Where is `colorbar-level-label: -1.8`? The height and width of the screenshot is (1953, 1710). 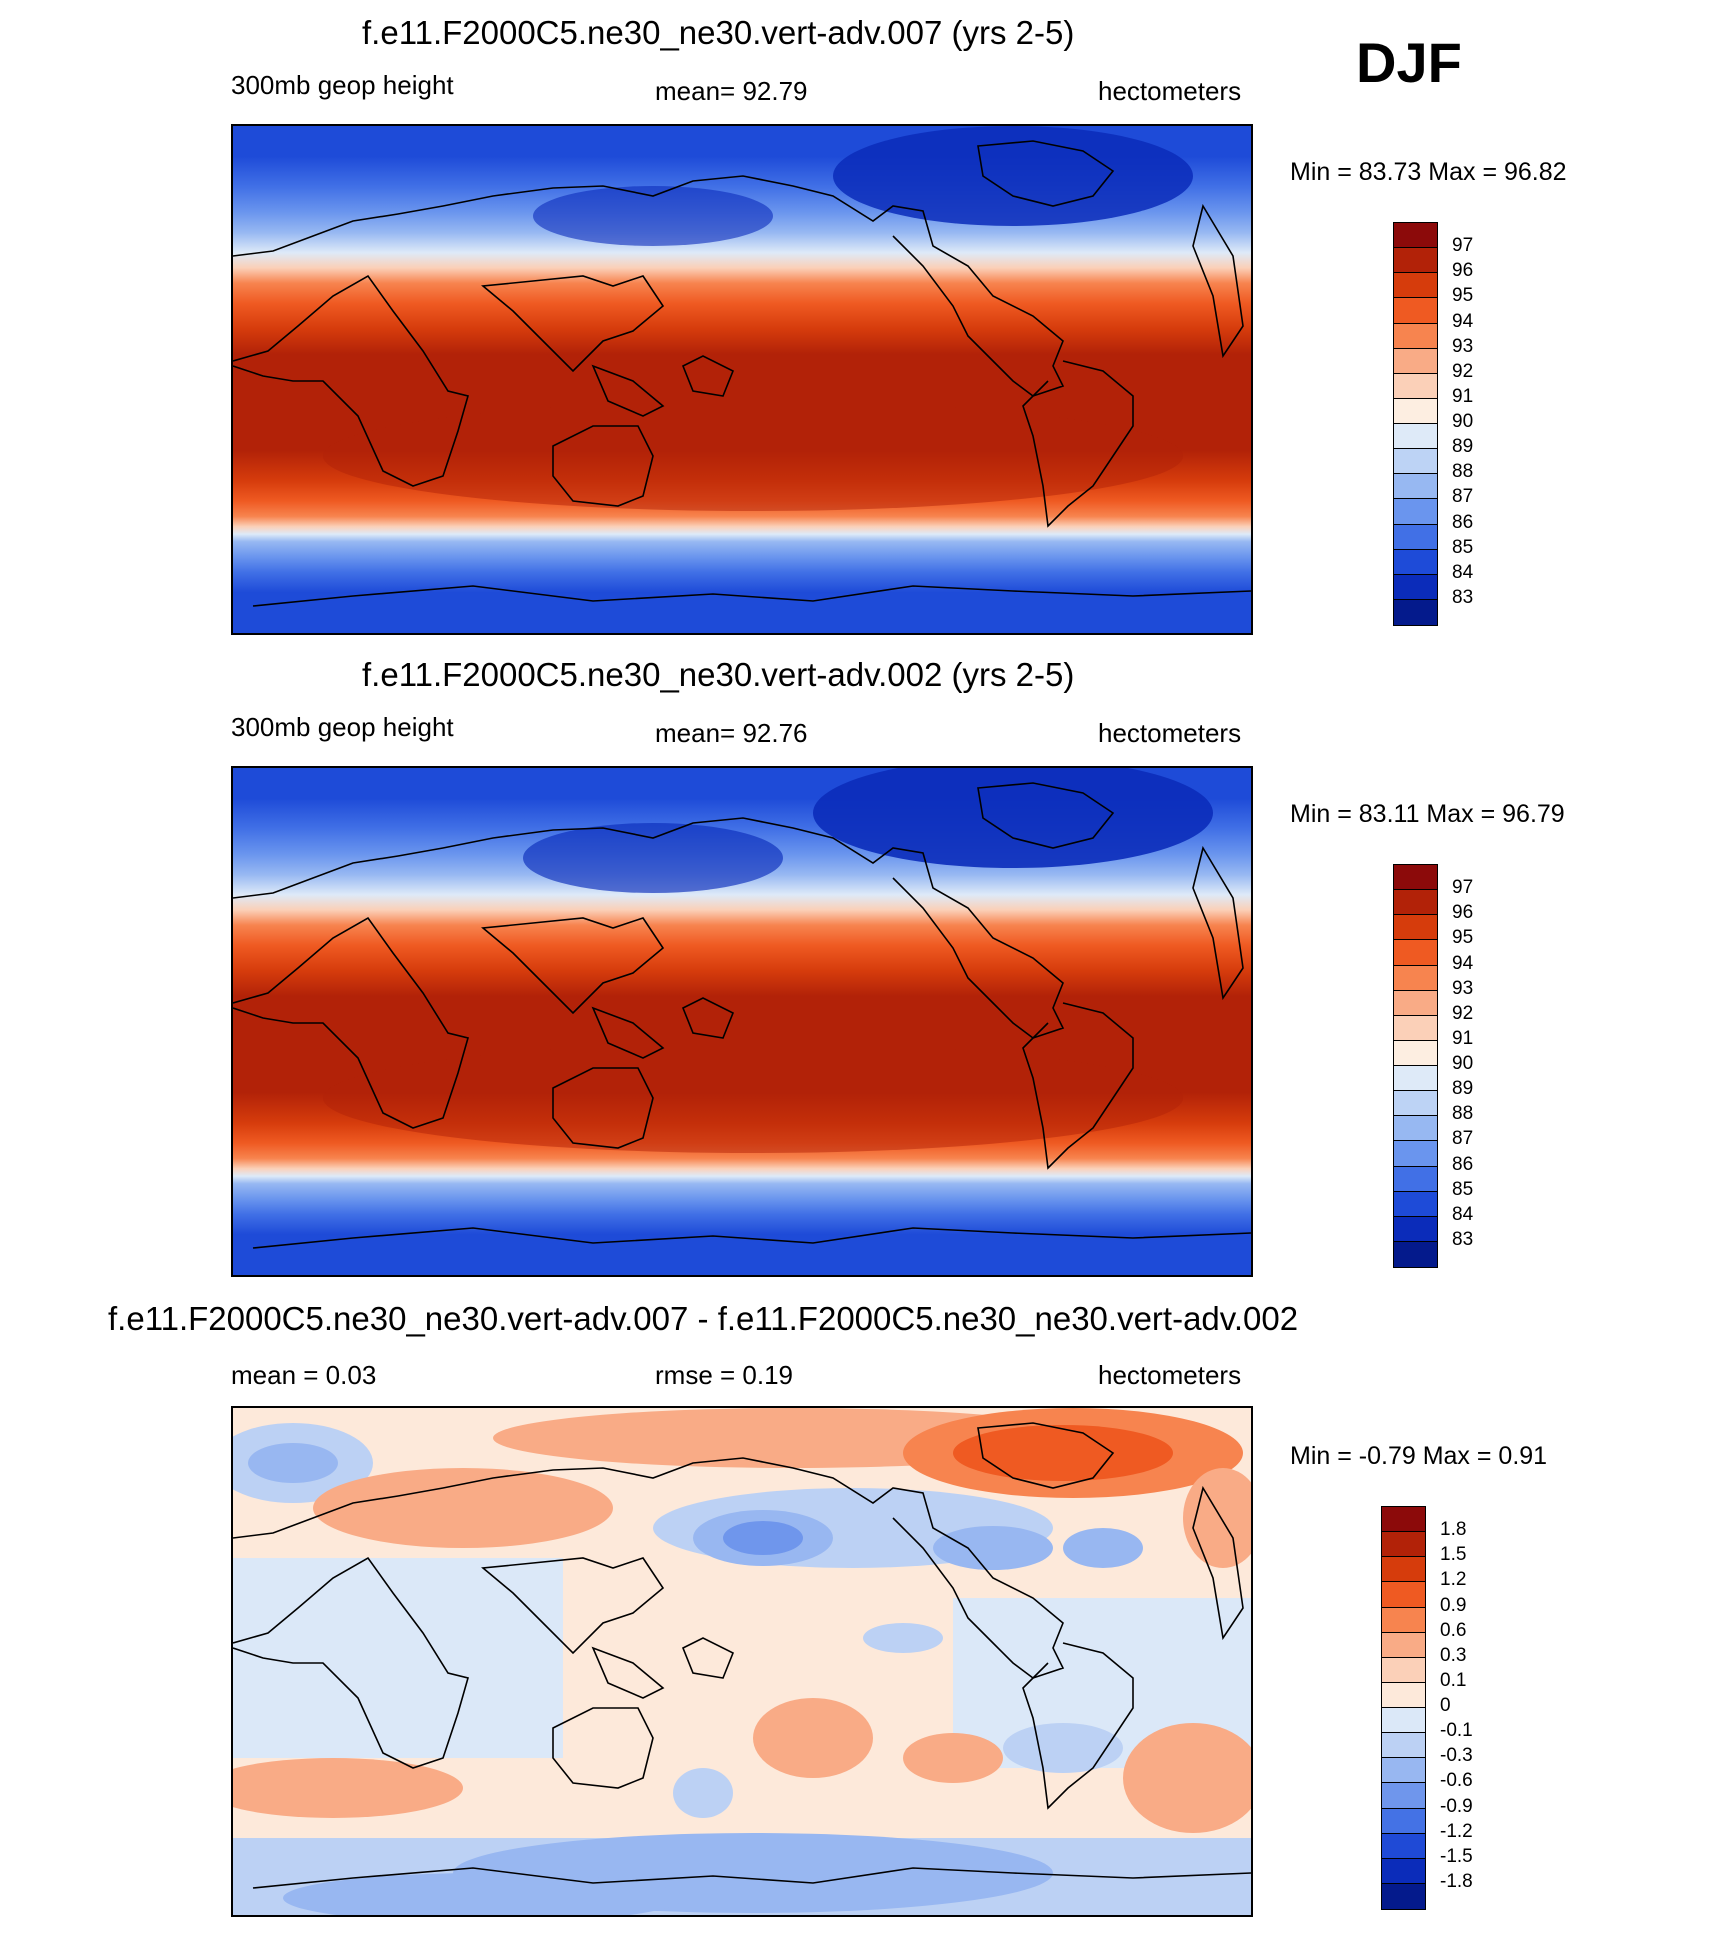 colorbar-level-label: -1.8 is located at coordinates (1456, 1881).